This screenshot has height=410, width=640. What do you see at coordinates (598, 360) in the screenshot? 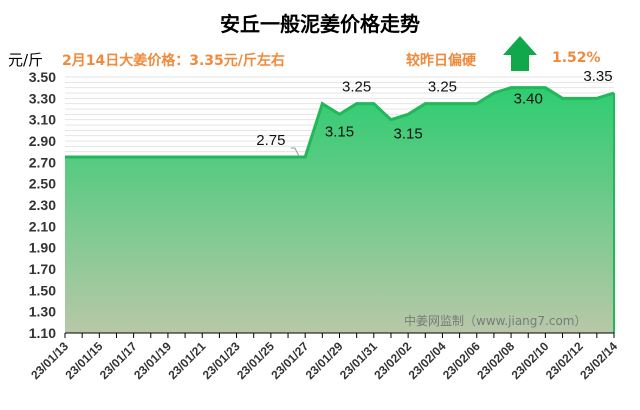
I see `x-tick-label: 23/02/14` at bounding box center [598, 360].